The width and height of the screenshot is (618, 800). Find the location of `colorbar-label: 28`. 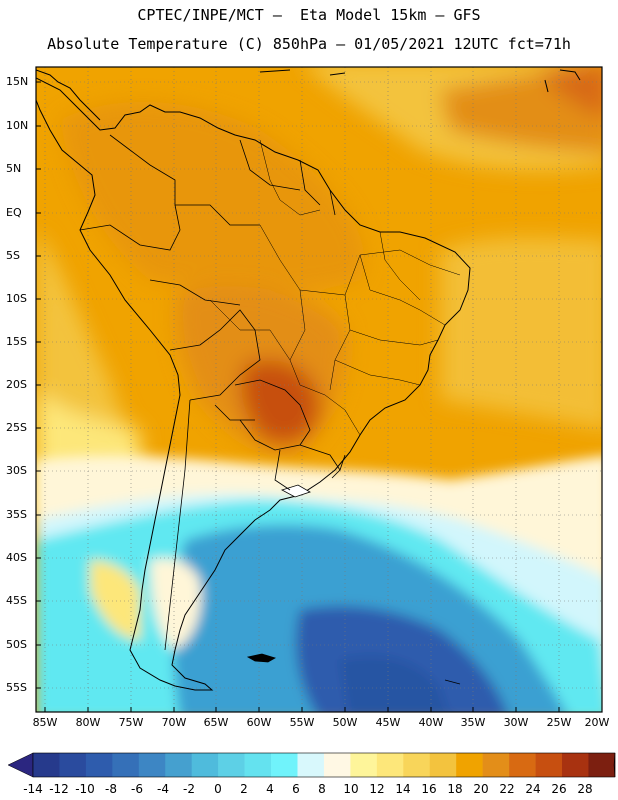

colorbar-label: 28 is located at coordinates (585, 789).